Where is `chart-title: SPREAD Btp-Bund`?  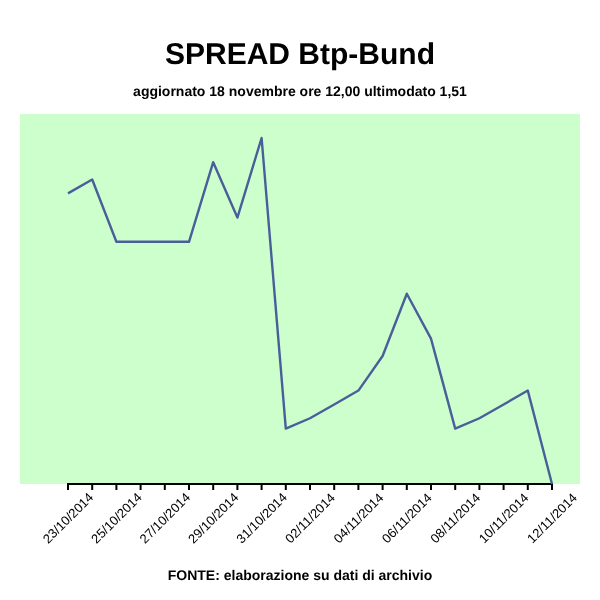 chart-title: SPREAD Btp-Bund is located at coordinates (300, 55).